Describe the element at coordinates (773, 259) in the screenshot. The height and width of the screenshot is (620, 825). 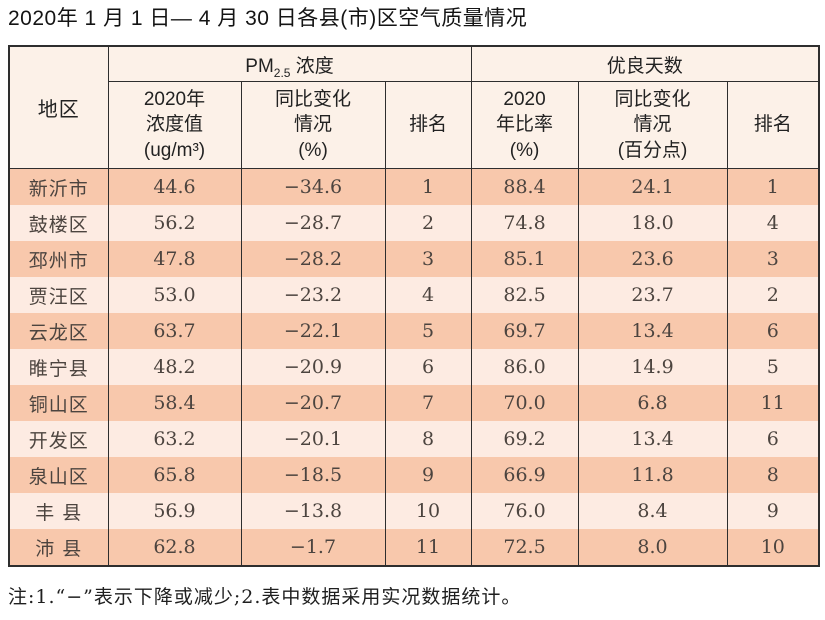
I see `cell-good_rank: 3` at that location.